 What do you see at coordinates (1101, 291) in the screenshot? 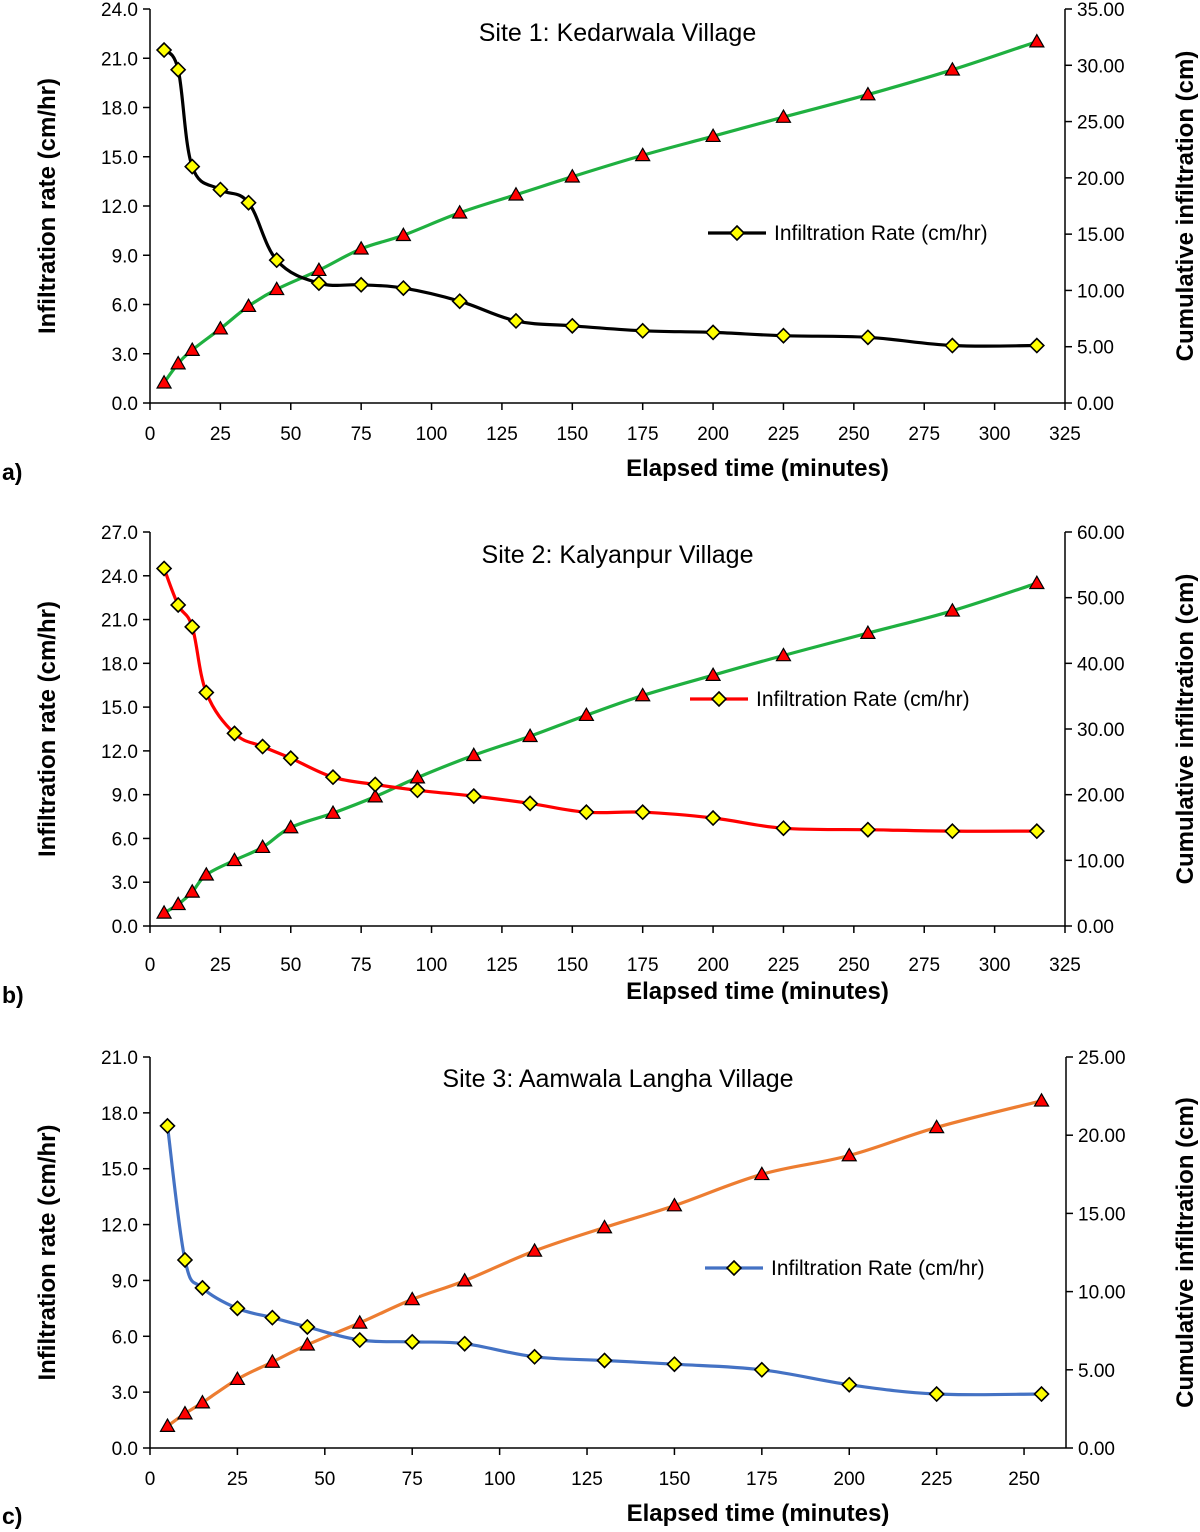
I see `y2-tick-label: 10.00` at bounding box center [1101, 291].